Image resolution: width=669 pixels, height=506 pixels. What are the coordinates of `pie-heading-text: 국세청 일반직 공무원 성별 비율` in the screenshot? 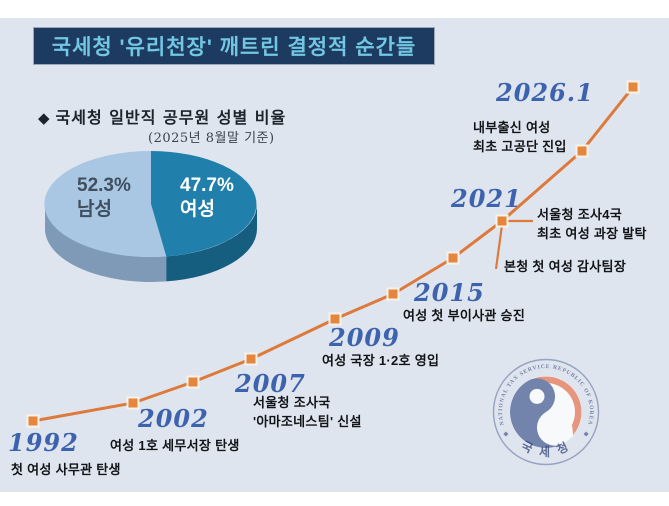 It's located at (171, 117).